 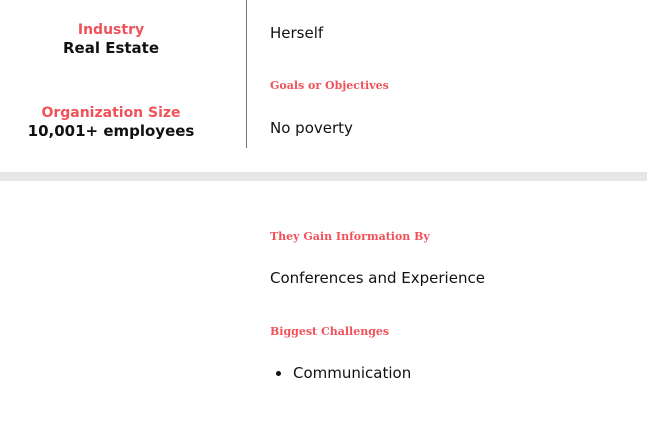 I want to click on org-size-block: Organization Size 10,001+ employees, so click(x=111, y=122).